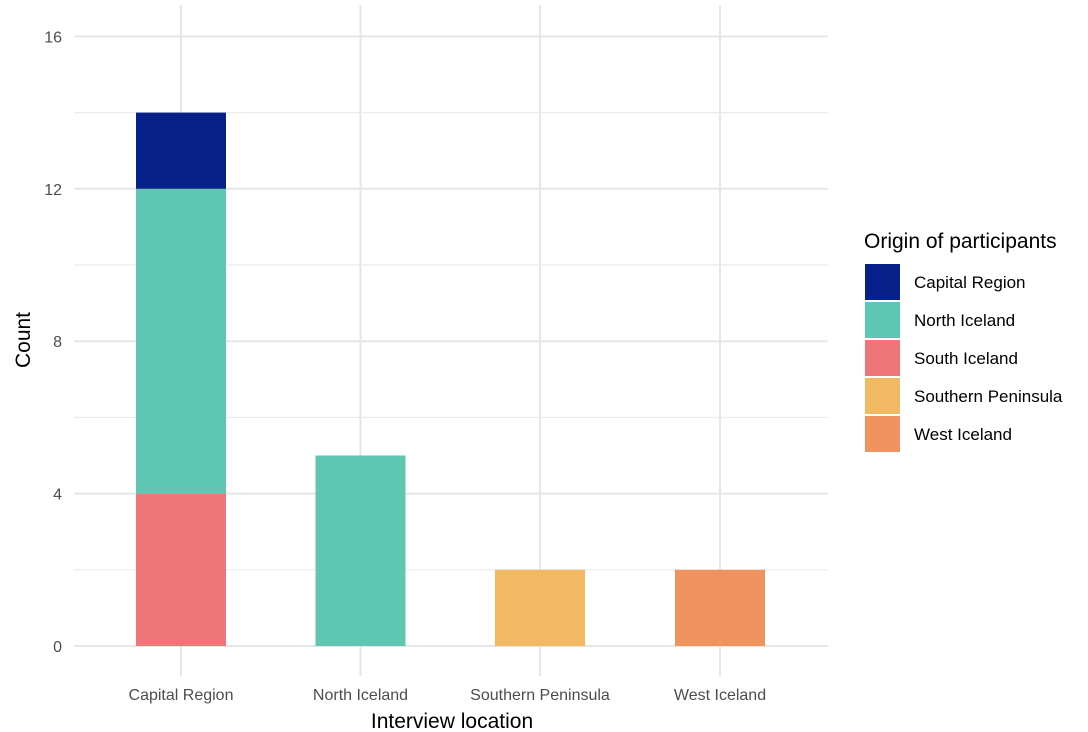  Describe the element at coordinates (540, 695) in the screenshot. I see `x-tick-label: Southern Peninsula` at that location.